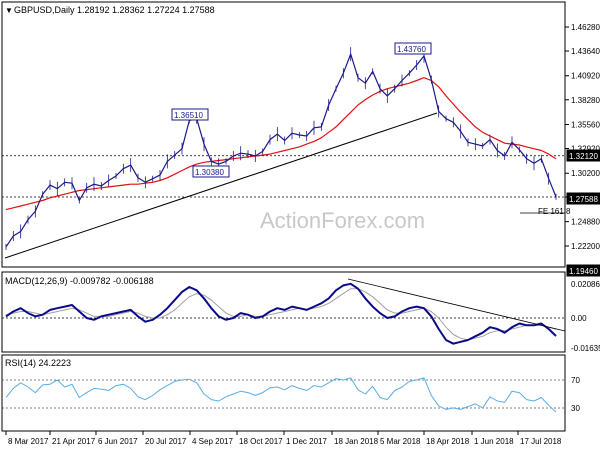 The width and height of the screenshot is (600, 450). I want to click on current-price-label-text: 1.27588, so click(583, 199).